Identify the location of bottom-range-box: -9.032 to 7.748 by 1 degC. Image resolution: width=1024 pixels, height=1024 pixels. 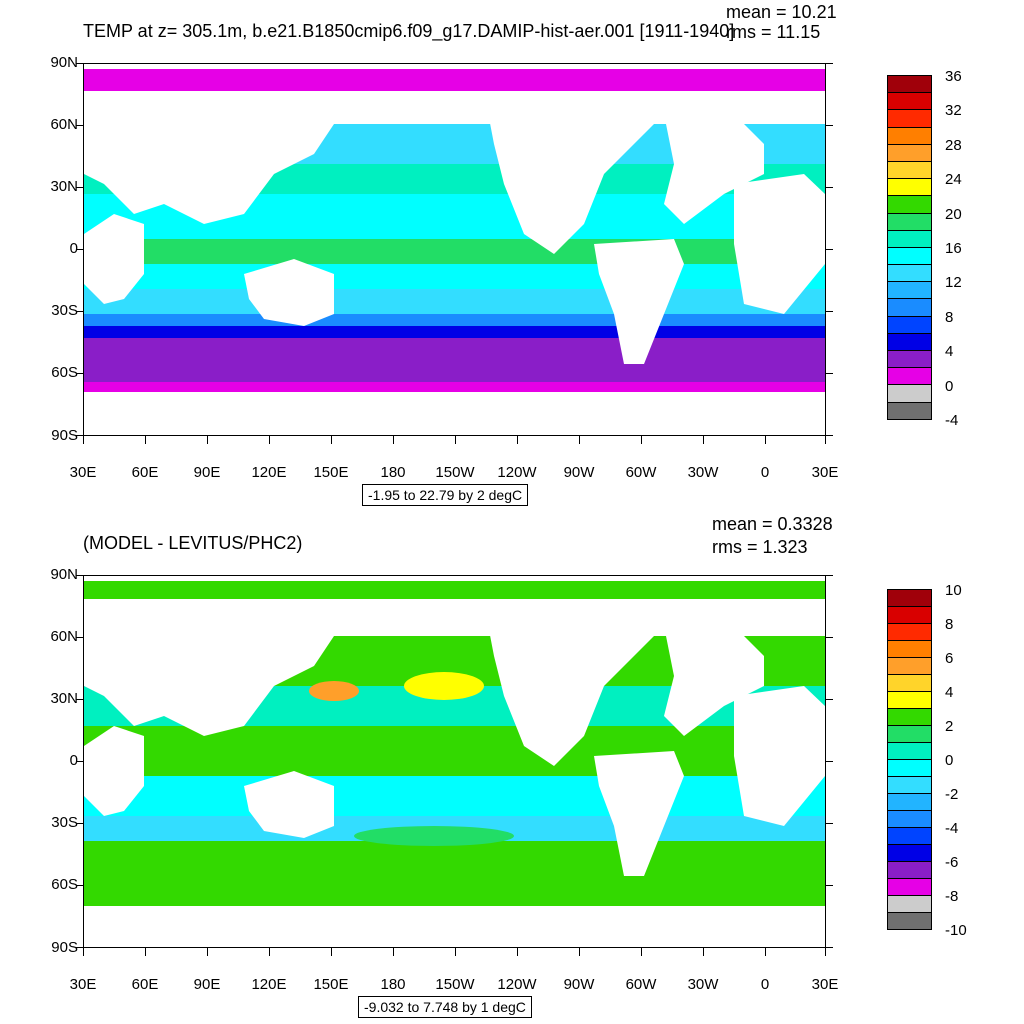
(445, 1007).